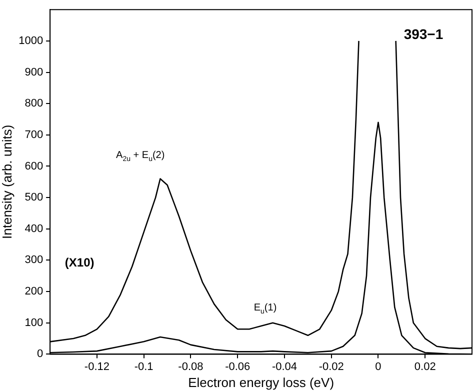 Image resolution: width=474 pixels, height=391 pixels. What do you see at coordinates (79, 262) in the screenshot?
I see `annotation: (X10)` at bounding box center [79, 262].